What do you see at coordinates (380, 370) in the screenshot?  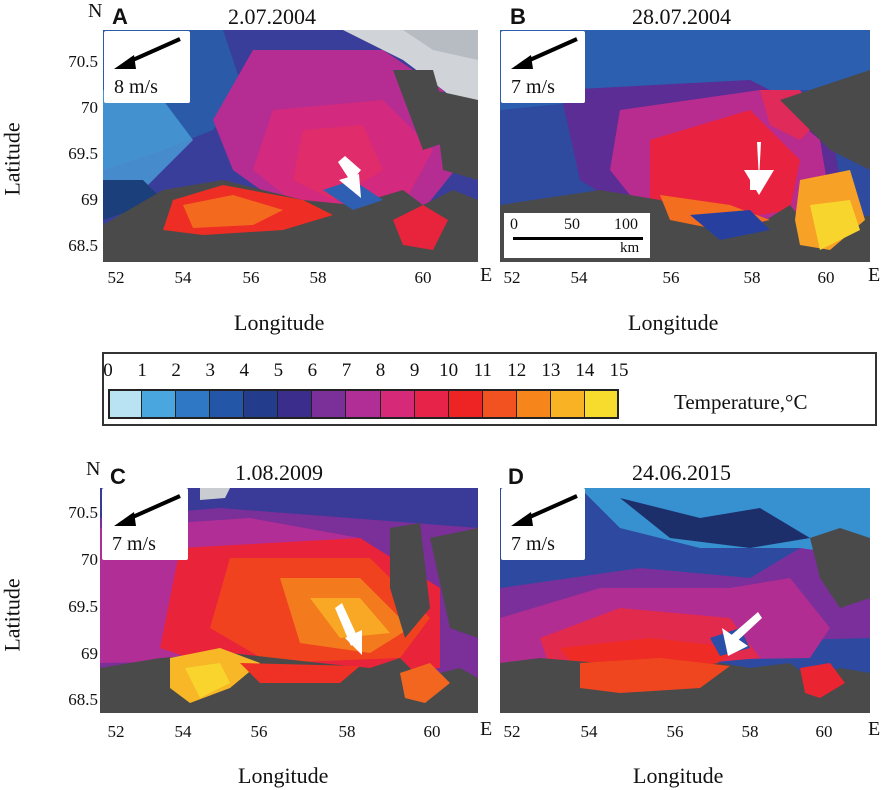 I see `colorbar-tick: 8` at bounding box center [380, 370].